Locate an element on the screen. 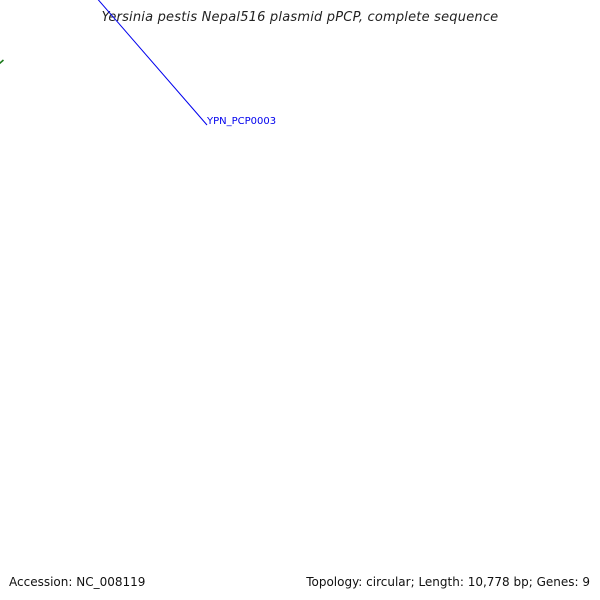 This screenshot has height=600, width=600. accession-text: Accession: NC_008119 is located at coordinates (77, 582).